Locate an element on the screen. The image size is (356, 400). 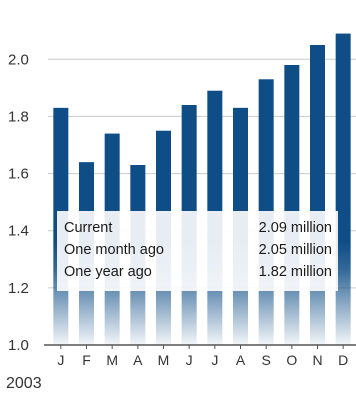
x-tick-label: O is located at coordinates (291, 360).